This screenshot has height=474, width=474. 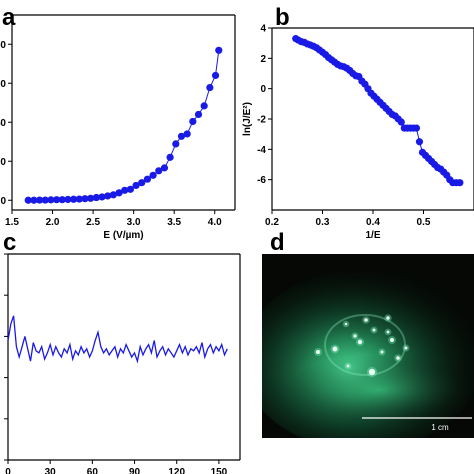 What do you see at coordinates (372, 235) in the screenshot?
I see `b-x-axis-label: 1/E` at bounding box center [372, 235].